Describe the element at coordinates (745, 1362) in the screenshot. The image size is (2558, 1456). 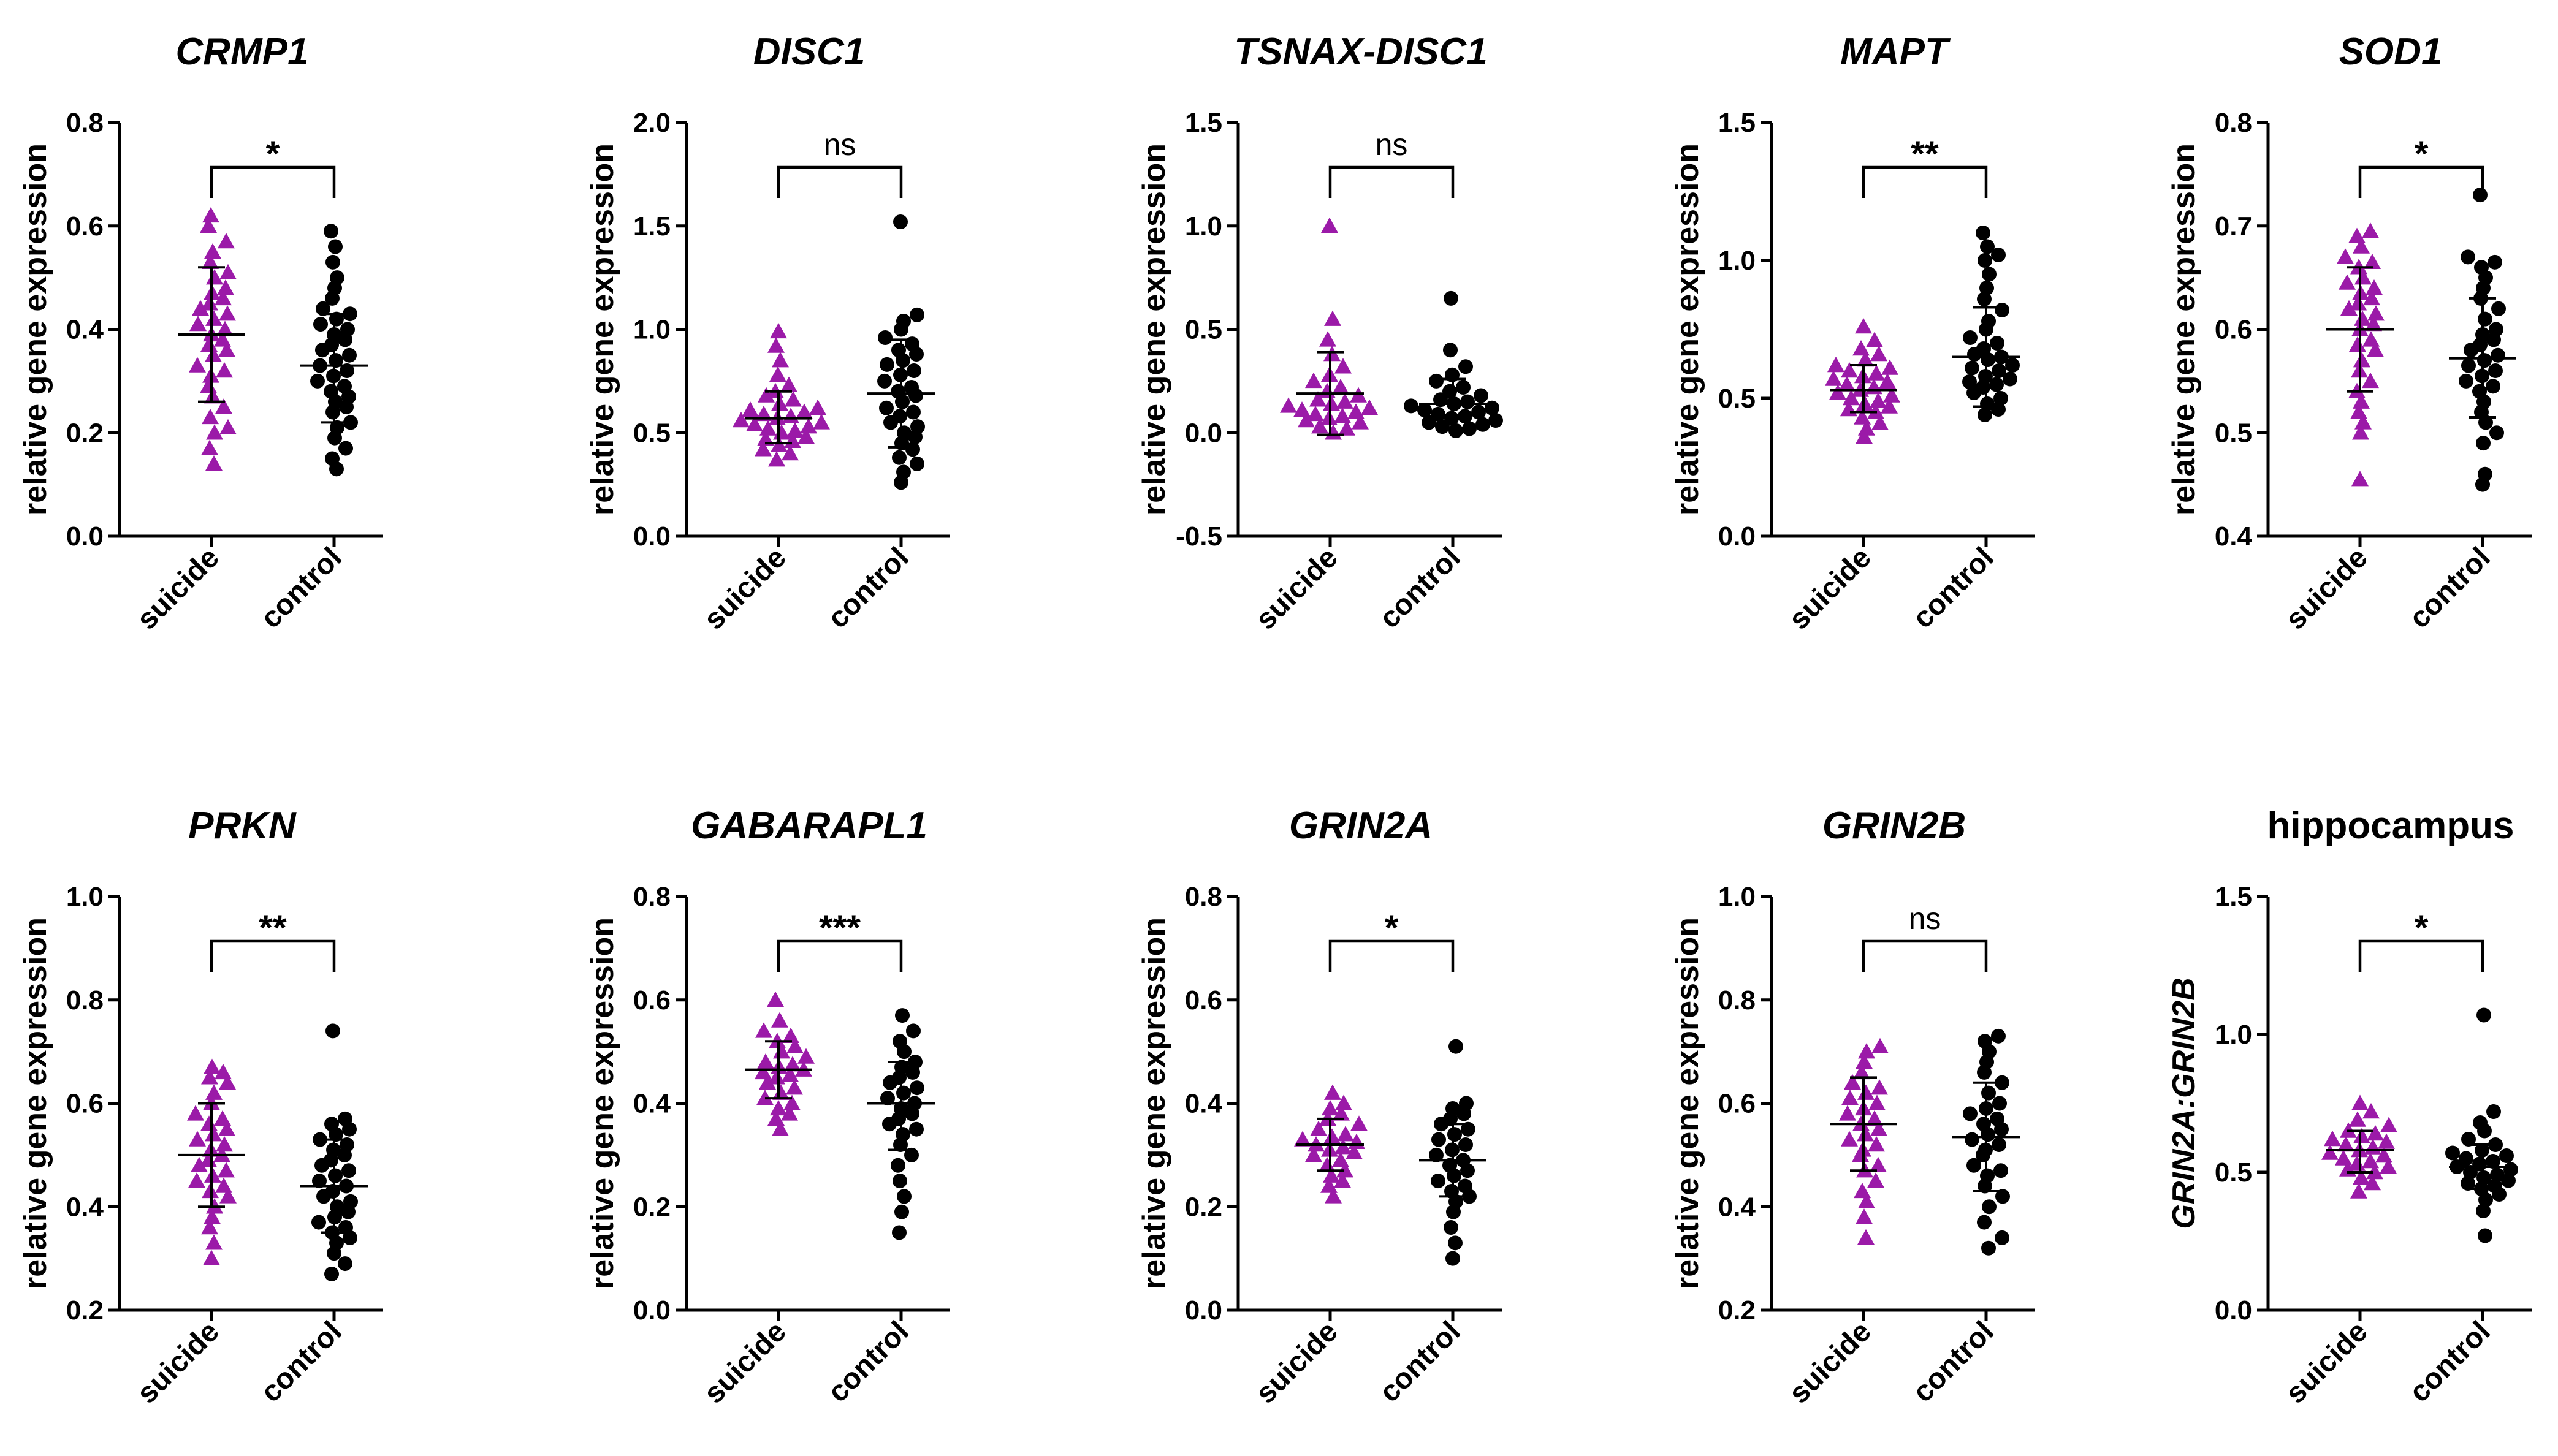
I see `panel-7-x-tick-label-suicide: suicide` at that location.